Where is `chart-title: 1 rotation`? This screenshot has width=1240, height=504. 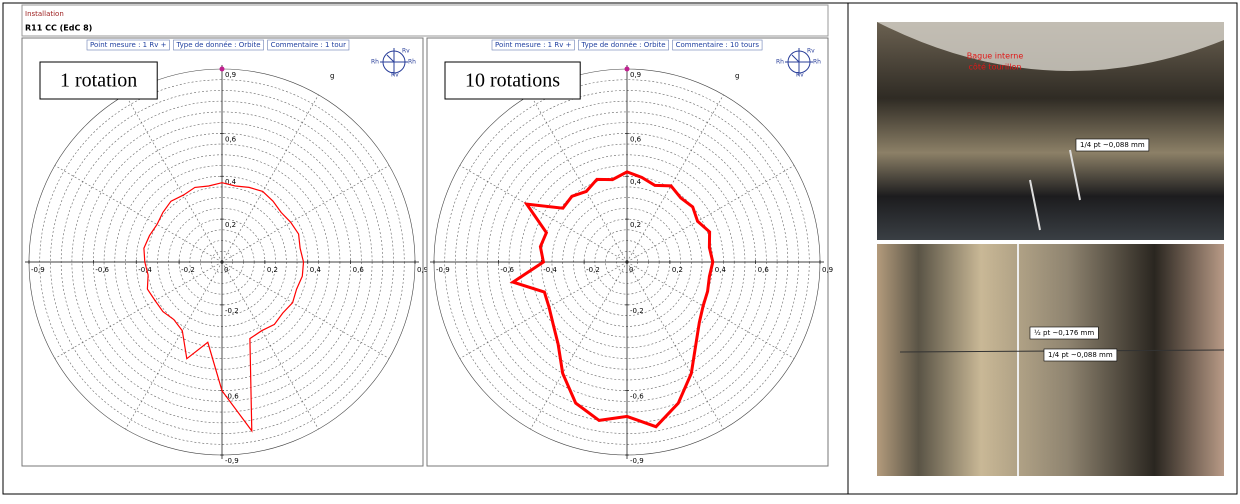 chart-title: 1 rotation is located at coordinates (98, 81).